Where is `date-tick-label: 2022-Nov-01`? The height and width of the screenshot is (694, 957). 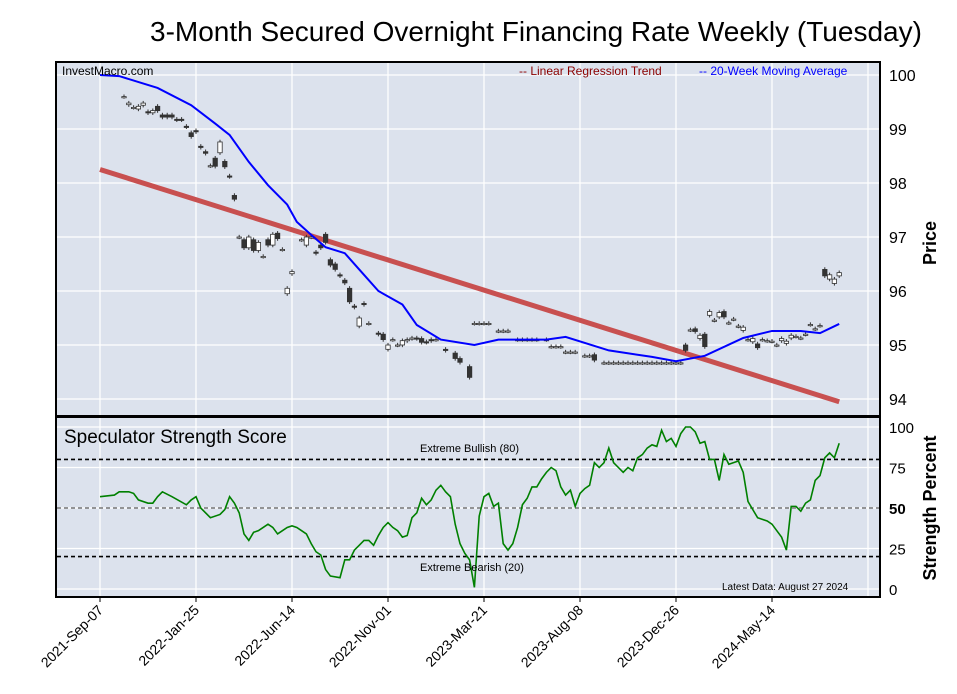
date-tick-label: 2022-Nov-01 is located at coordinates (360, 636).